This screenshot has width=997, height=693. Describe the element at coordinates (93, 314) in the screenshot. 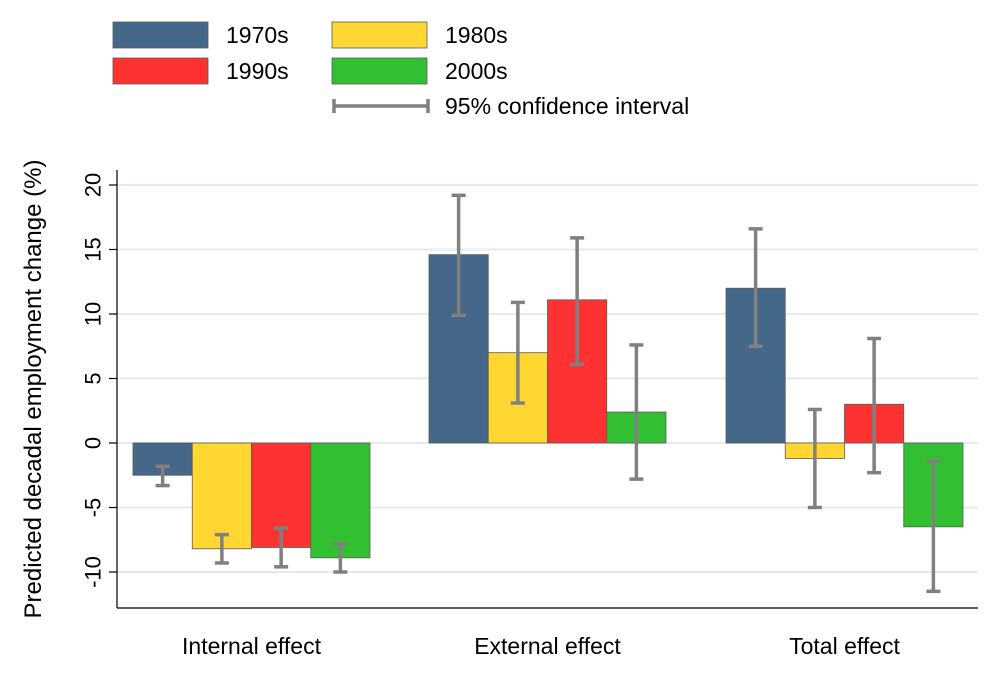

I see `y-tick-label: 10` at that location.